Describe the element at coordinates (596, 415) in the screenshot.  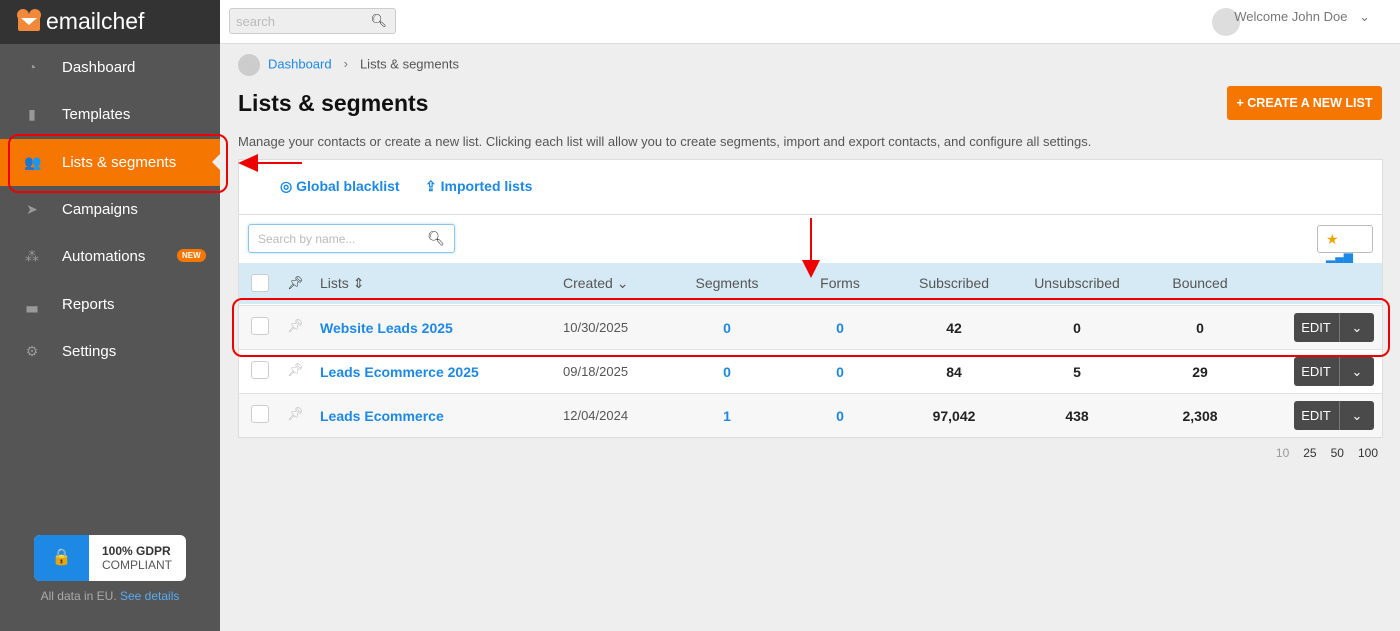
I see `created-date: 12/04/2024` at that location.